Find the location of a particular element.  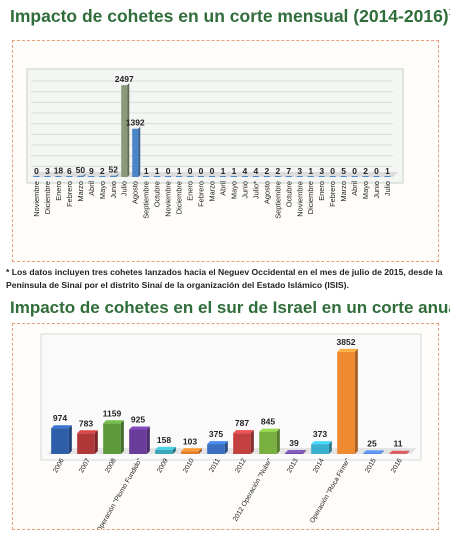

data-label: 4 is located at coordinates (245, 171).